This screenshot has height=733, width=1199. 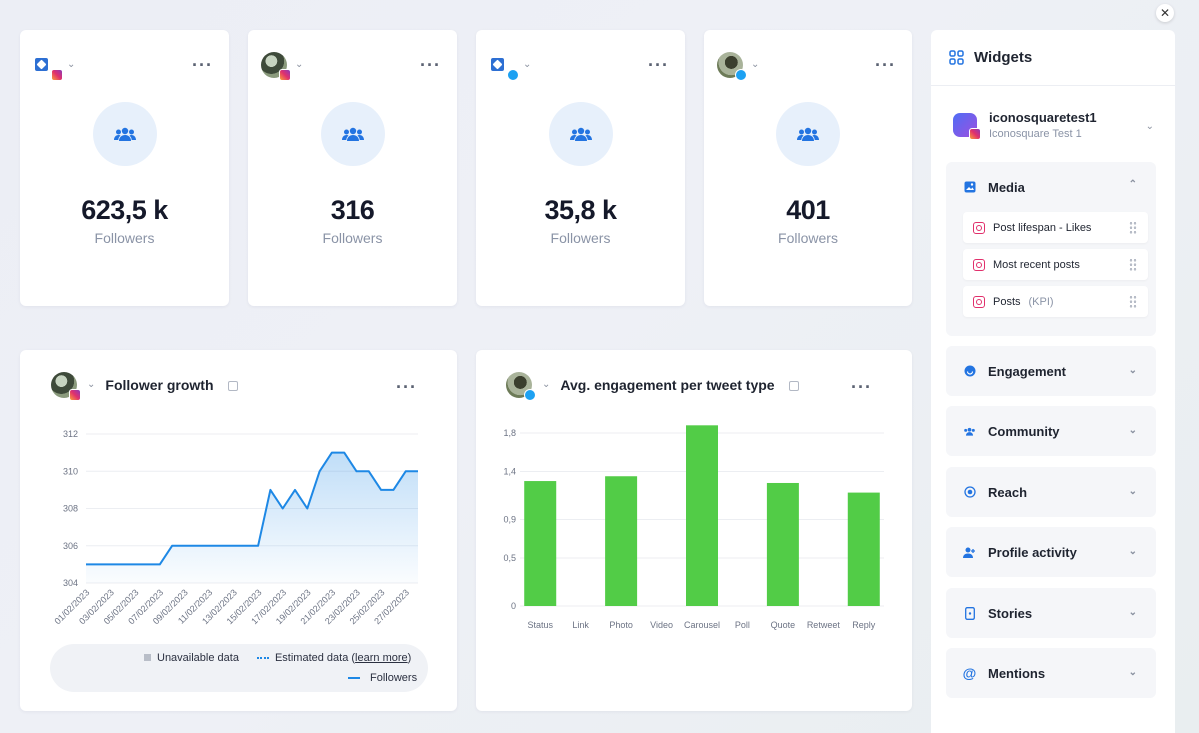 What do you see at coordinates (513, 606) in the screenshot?
I see `y-tick-label: 0` at bounding box center [513, 606].